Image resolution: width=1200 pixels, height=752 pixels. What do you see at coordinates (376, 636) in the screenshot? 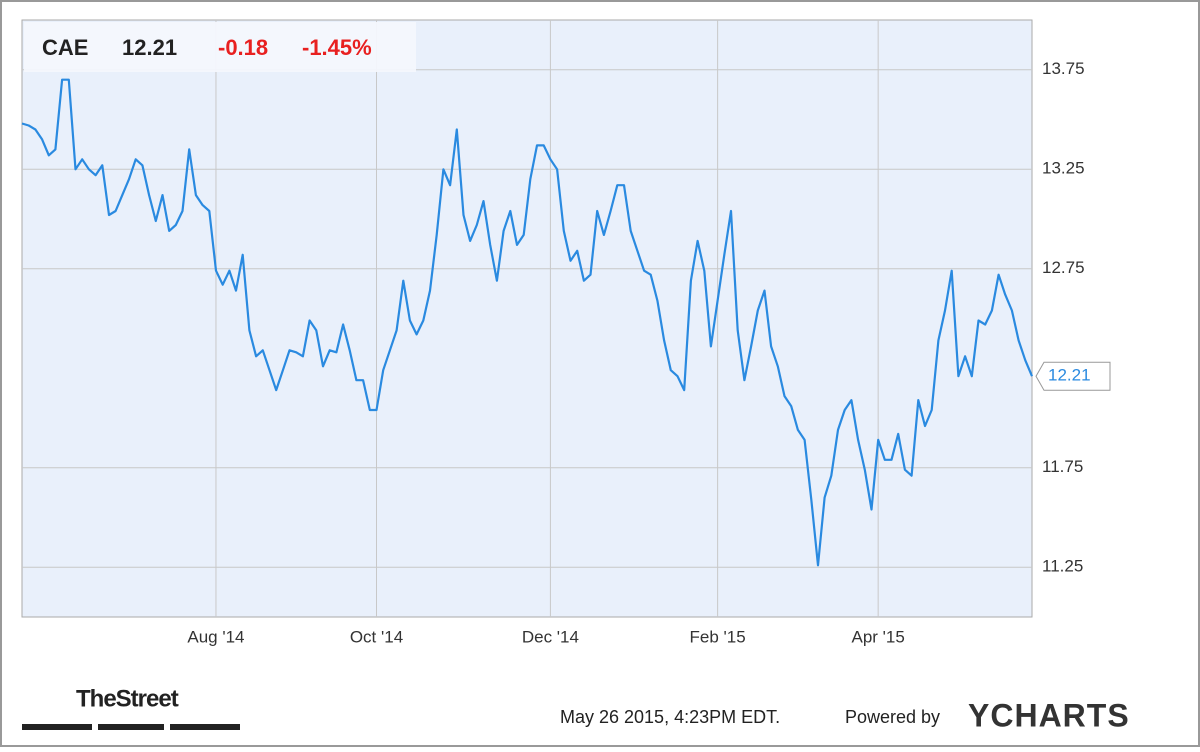
I see `x-tick-label: Oct '14` at bounding box center [376, 636].